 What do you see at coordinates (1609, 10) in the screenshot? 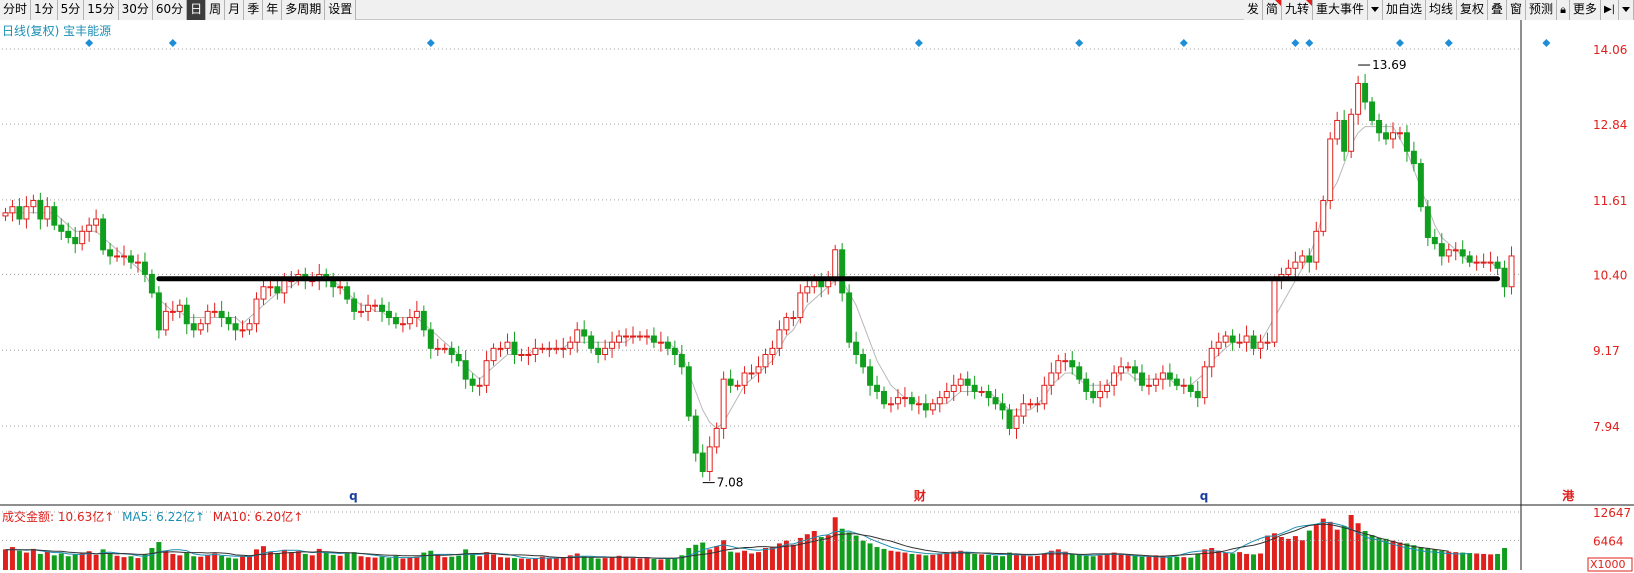
I see `exit-icon: ▶|` at bounding box center [1609, 10].